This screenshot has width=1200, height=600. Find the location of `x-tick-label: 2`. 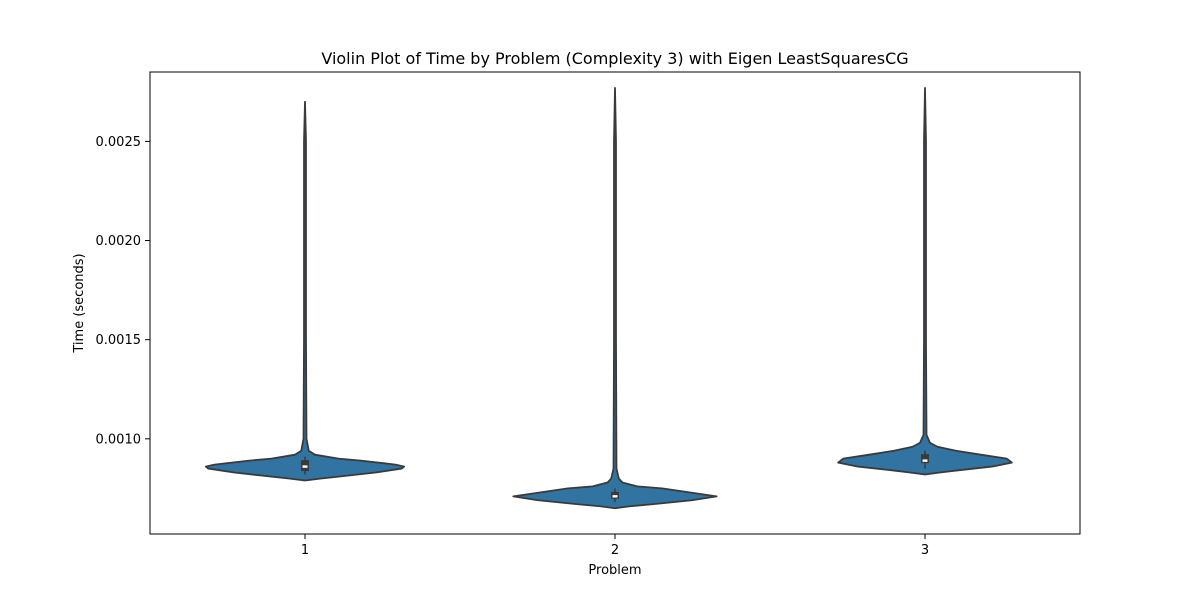

x-tick-label: 2 is located at coordinates (615, 550).